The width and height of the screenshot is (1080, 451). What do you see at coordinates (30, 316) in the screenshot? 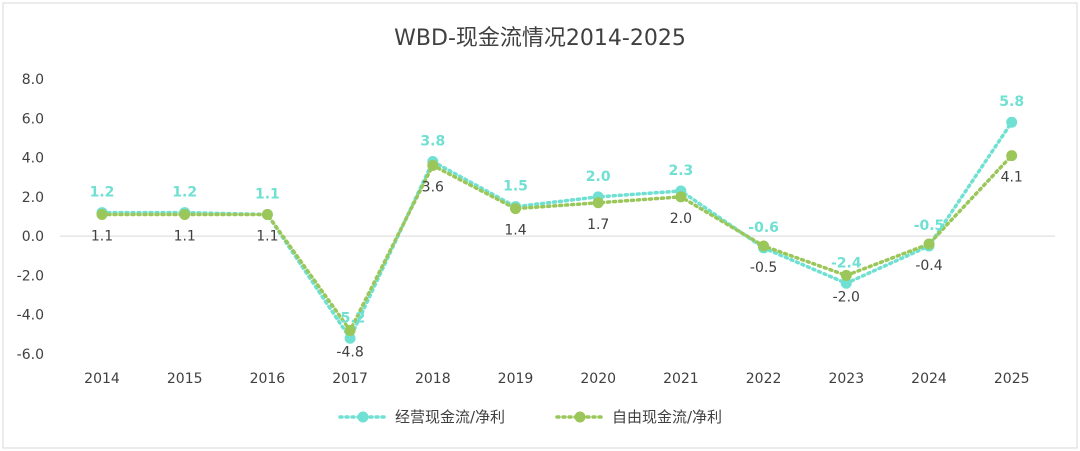
I see `y-tick-label: -4.0` at bounding box center [30, 316].